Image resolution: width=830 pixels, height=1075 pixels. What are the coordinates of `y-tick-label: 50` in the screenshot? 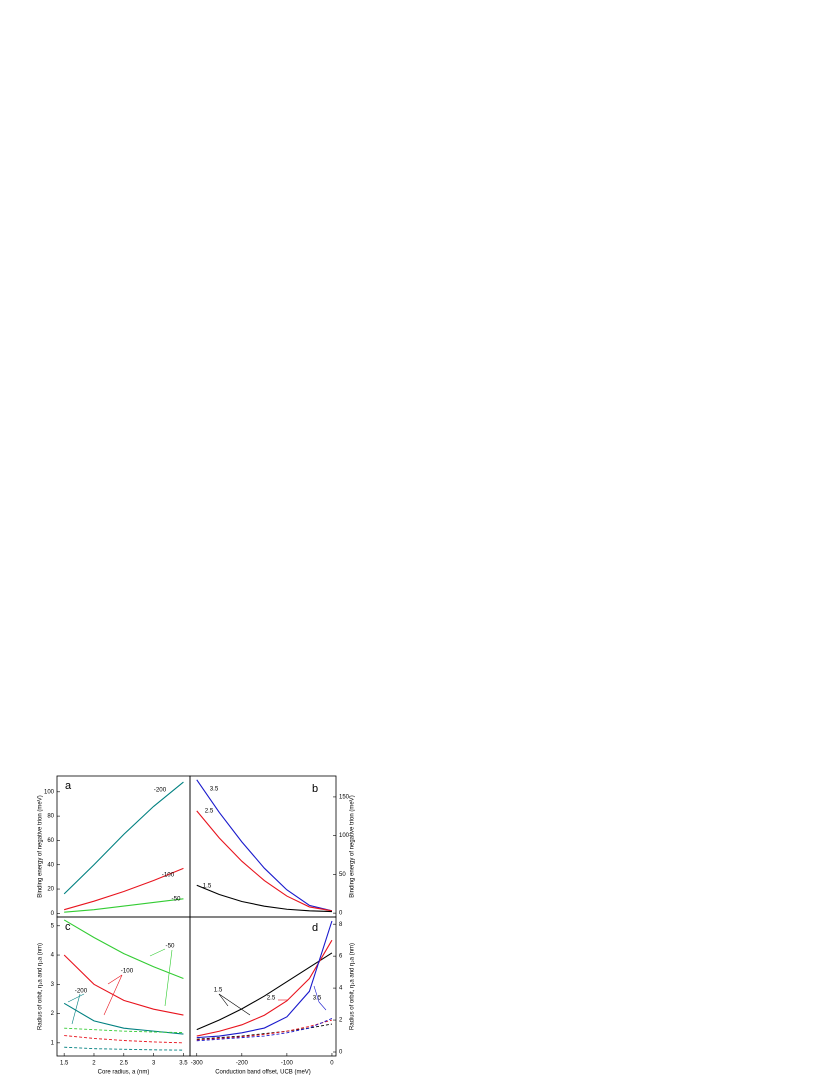 It's located at (342, 875).